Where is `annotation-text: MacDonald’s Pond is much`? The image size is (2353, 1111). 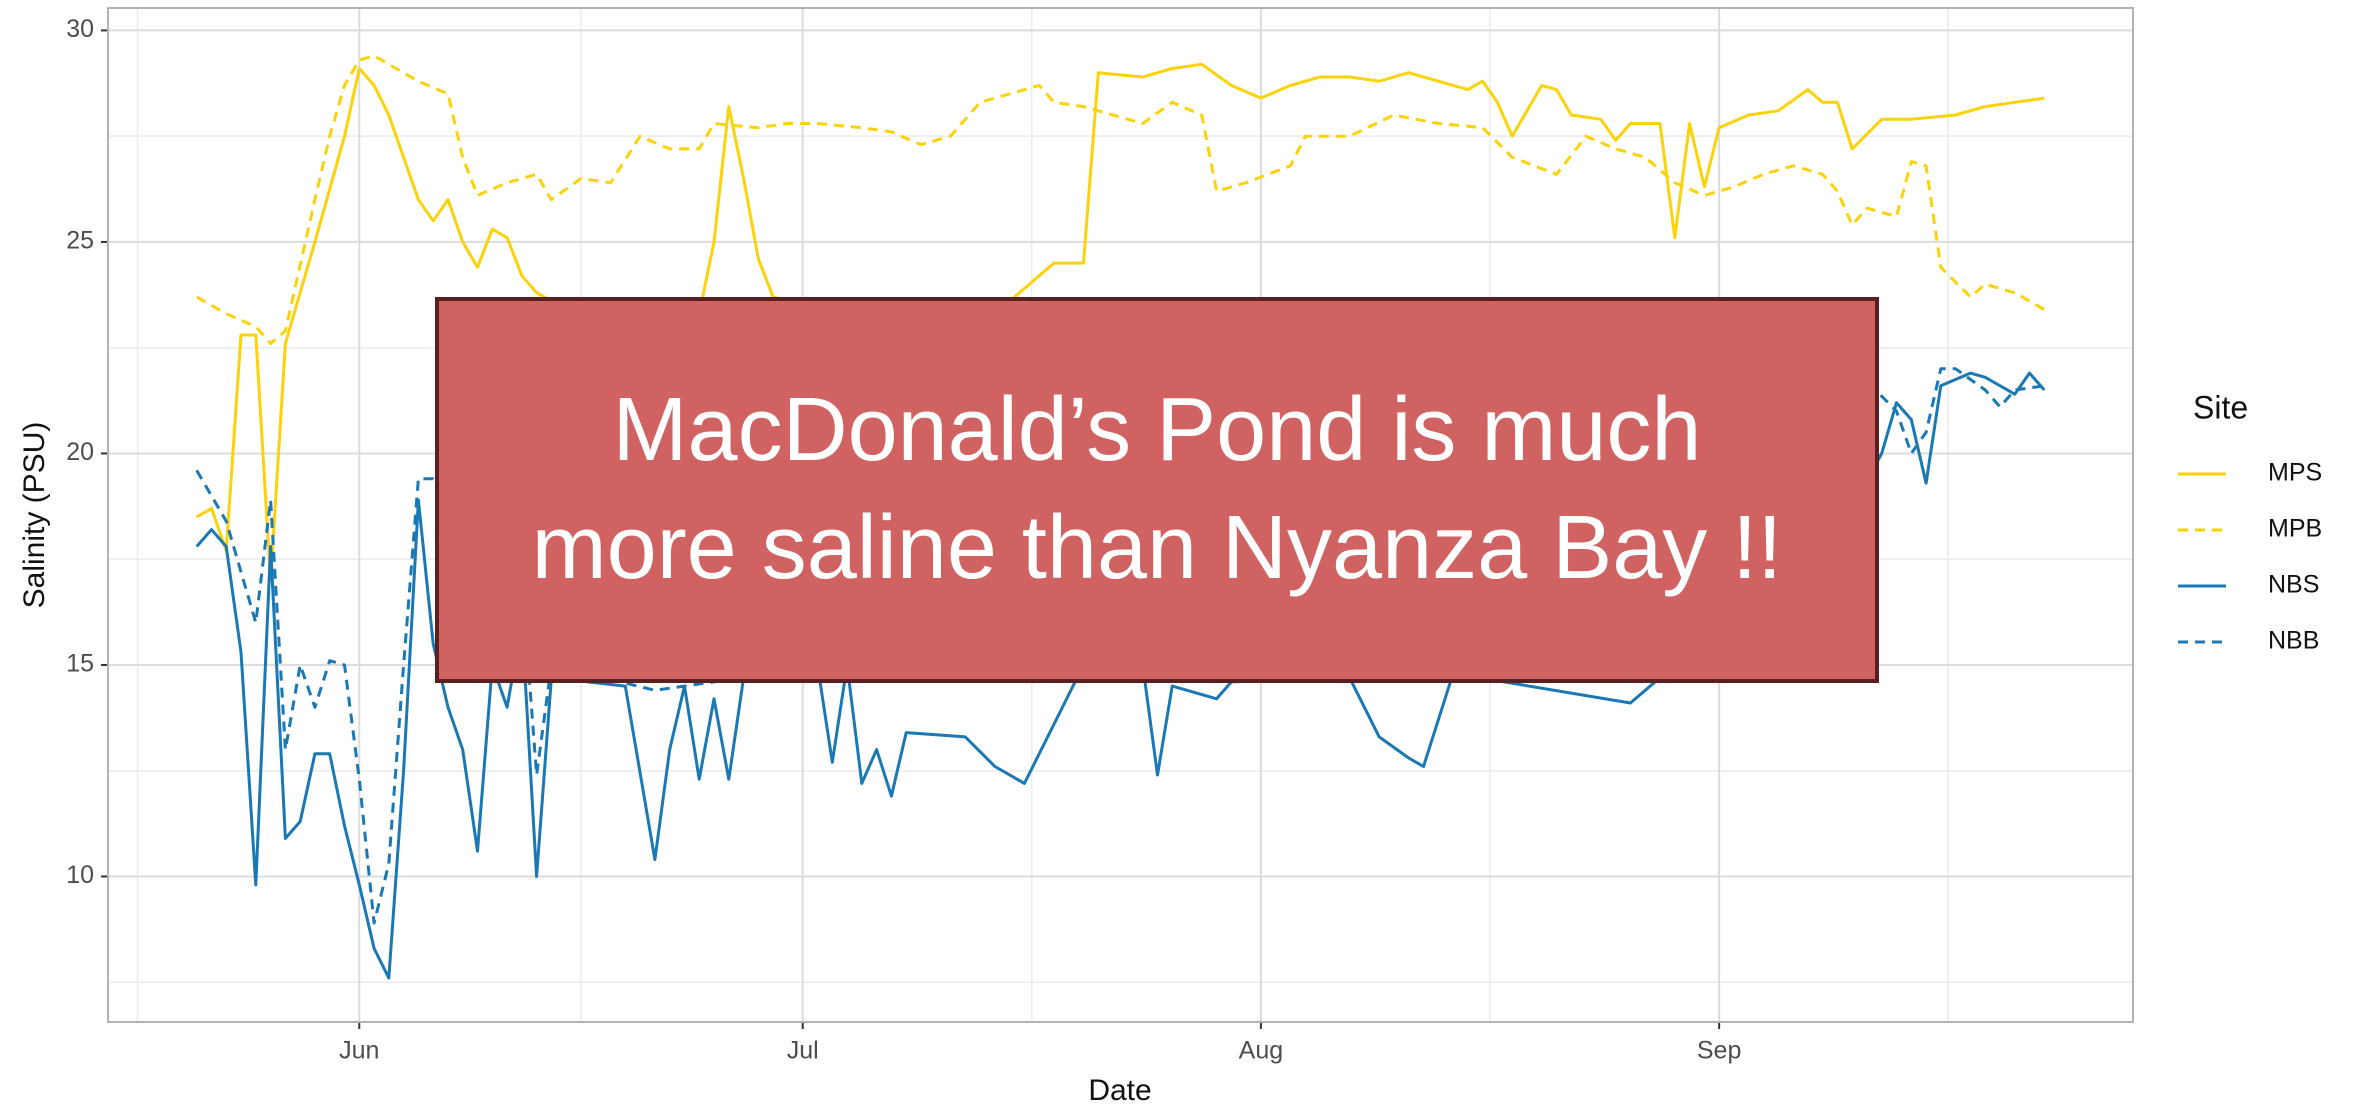 annotation-text: MacDonald’s Pond is much is located at coordinates (1157, 430).